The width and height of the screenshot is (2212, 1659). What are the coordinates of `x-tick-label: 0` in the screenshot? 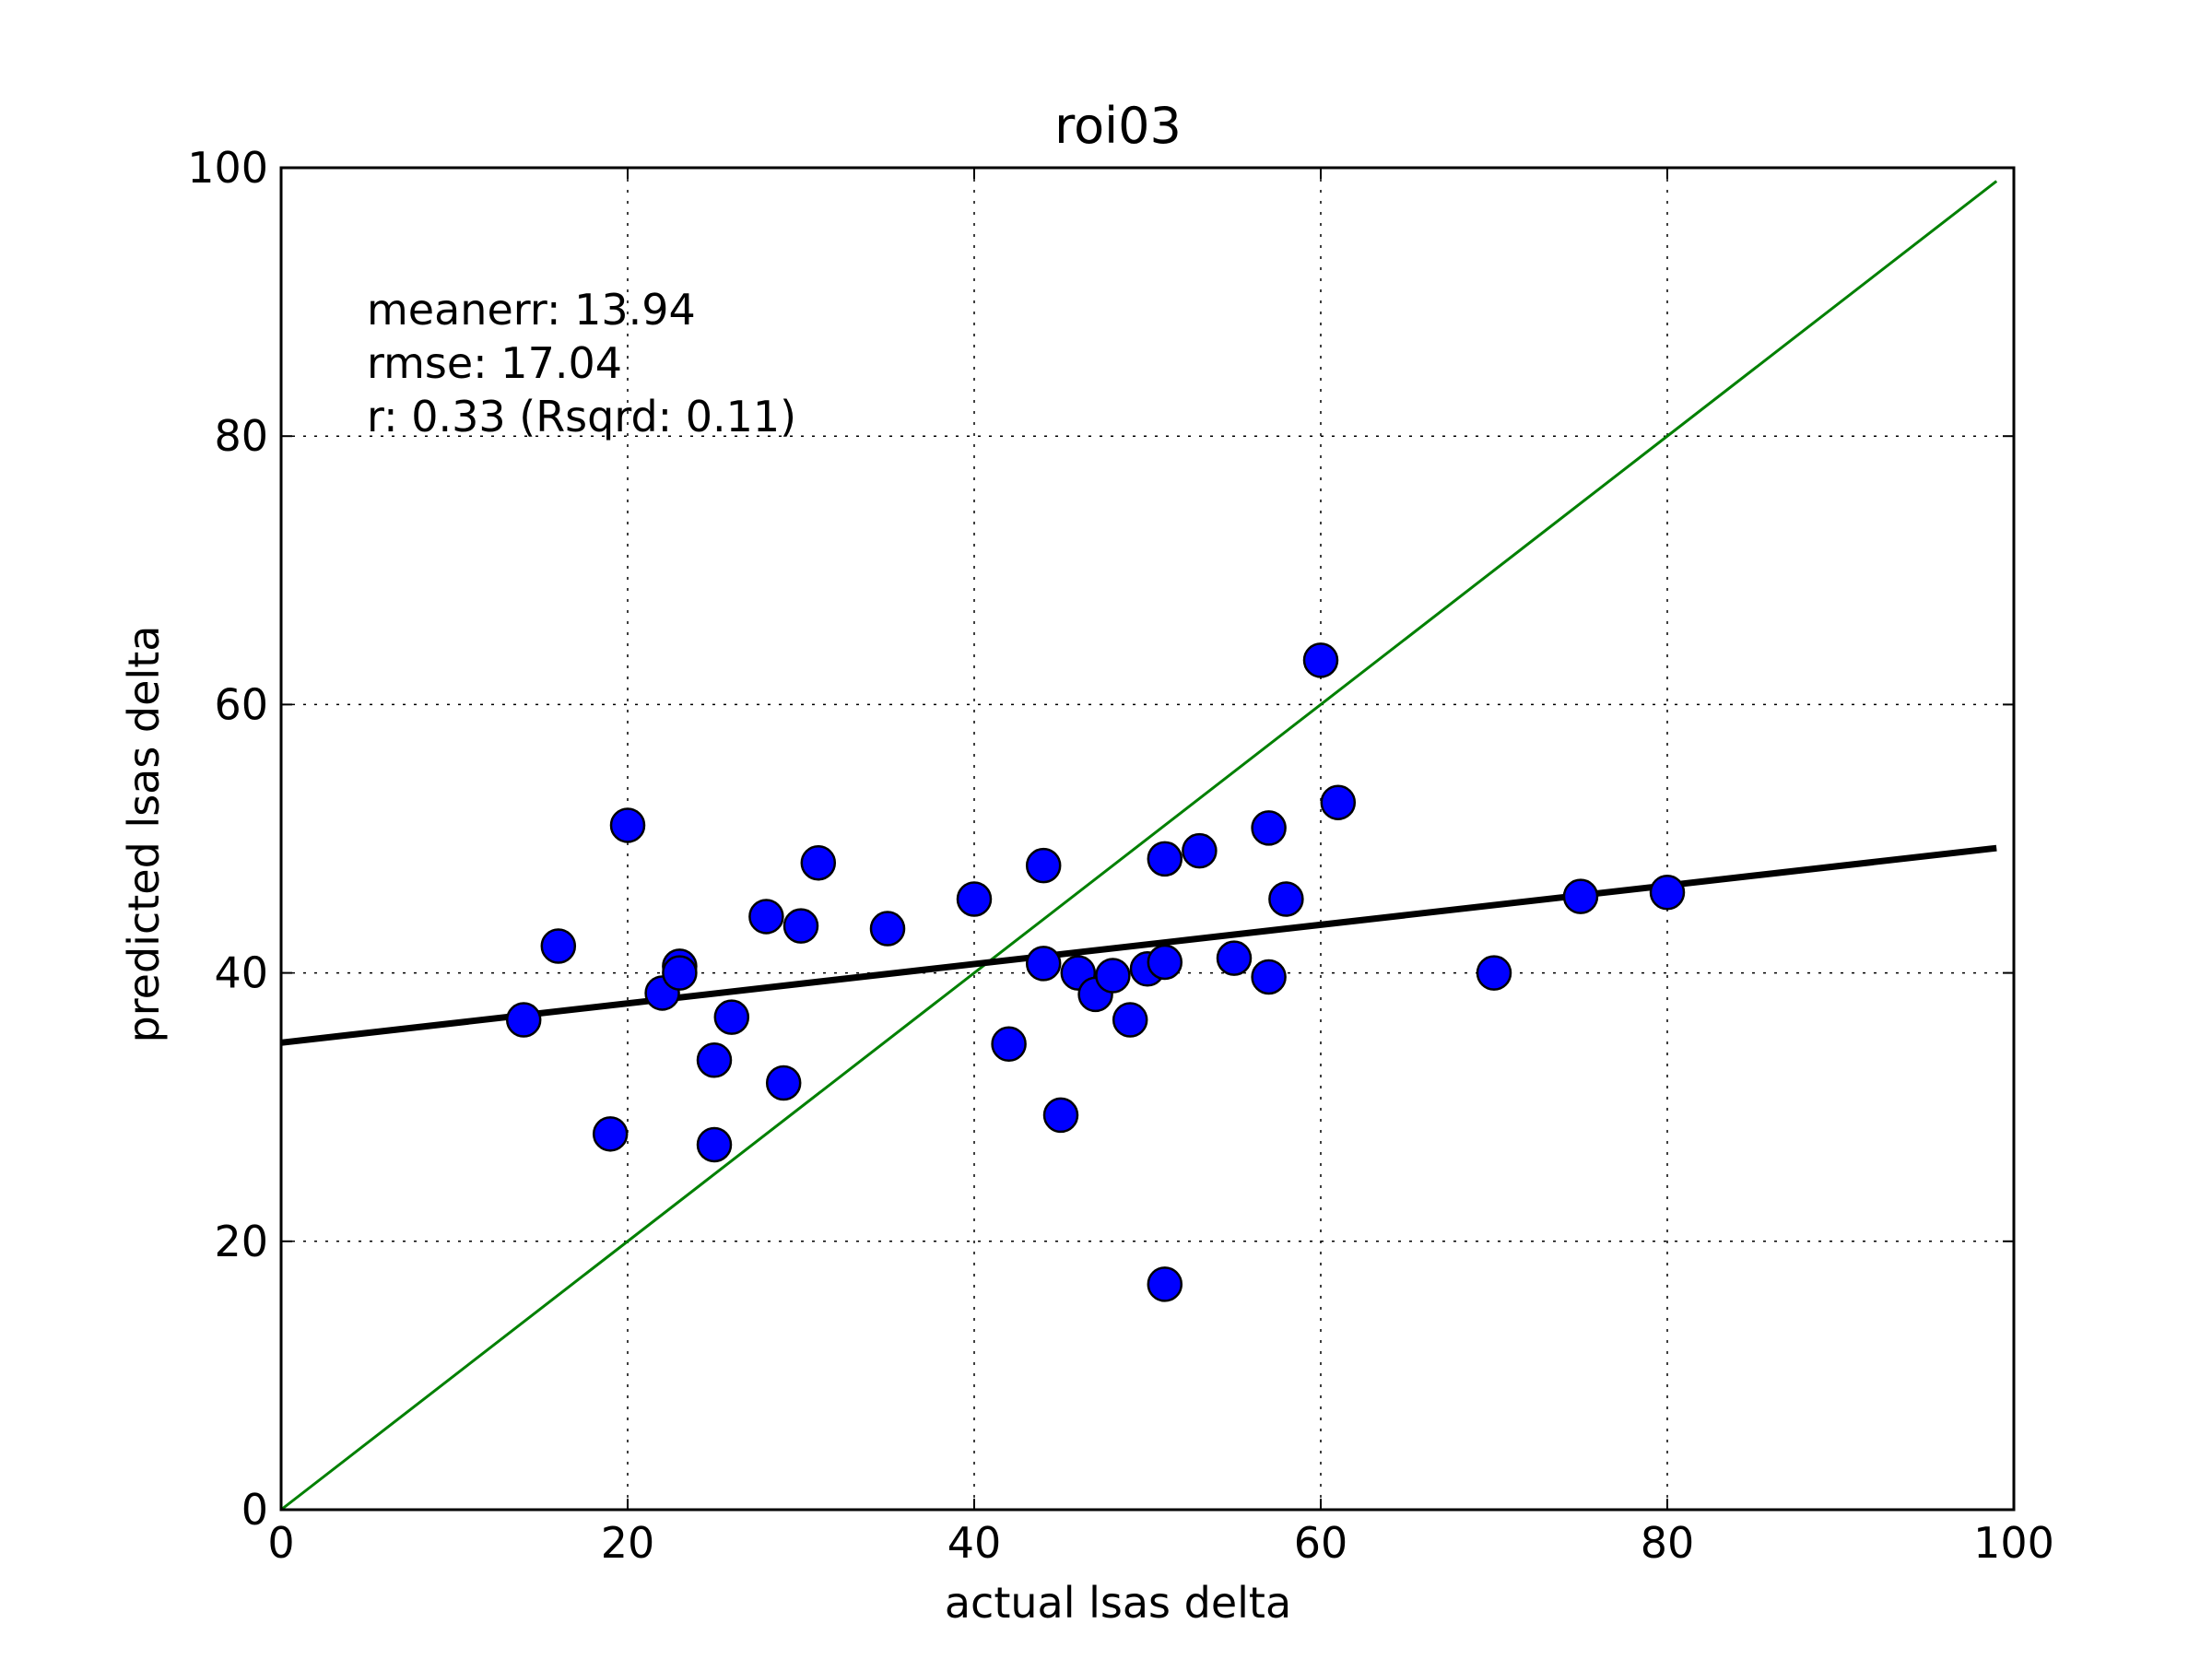 It's located at (280, 1543).